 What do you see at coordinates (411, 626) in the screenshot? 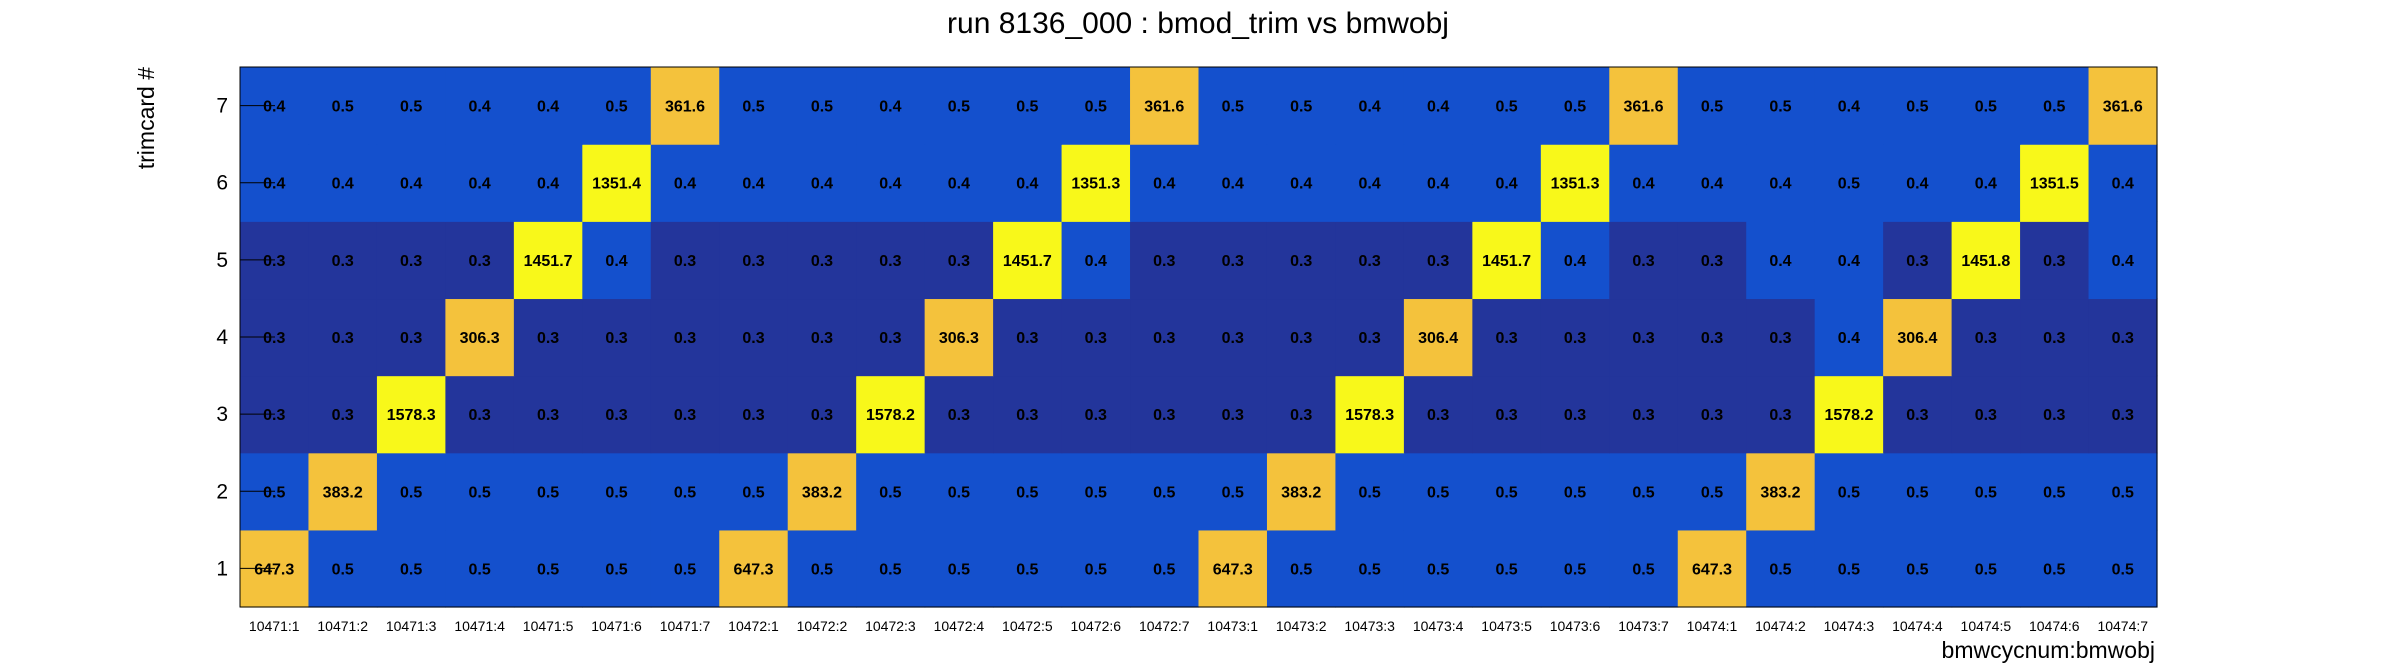
I see `x-tick-label: 10471:3` at bounding box center [411, 626].